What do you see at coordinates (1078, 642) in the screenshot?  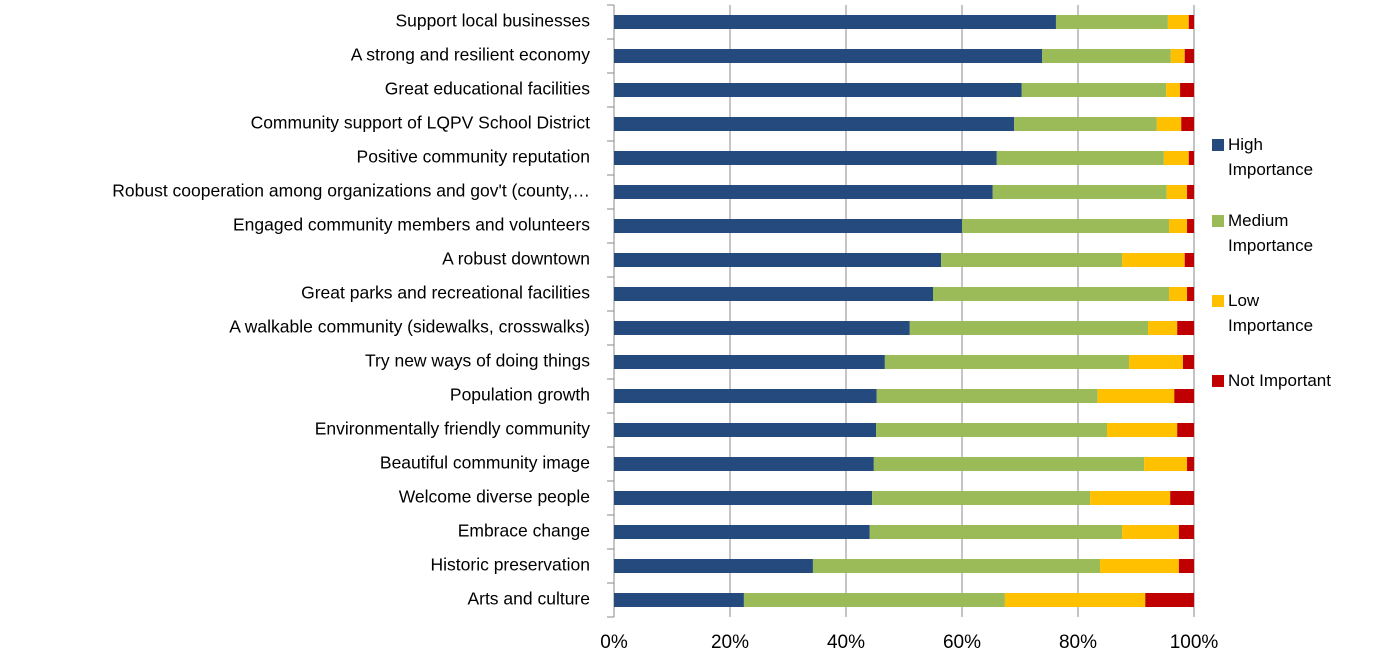 I see `x-tick-label: 80%` at bounding box center [1078, 642].